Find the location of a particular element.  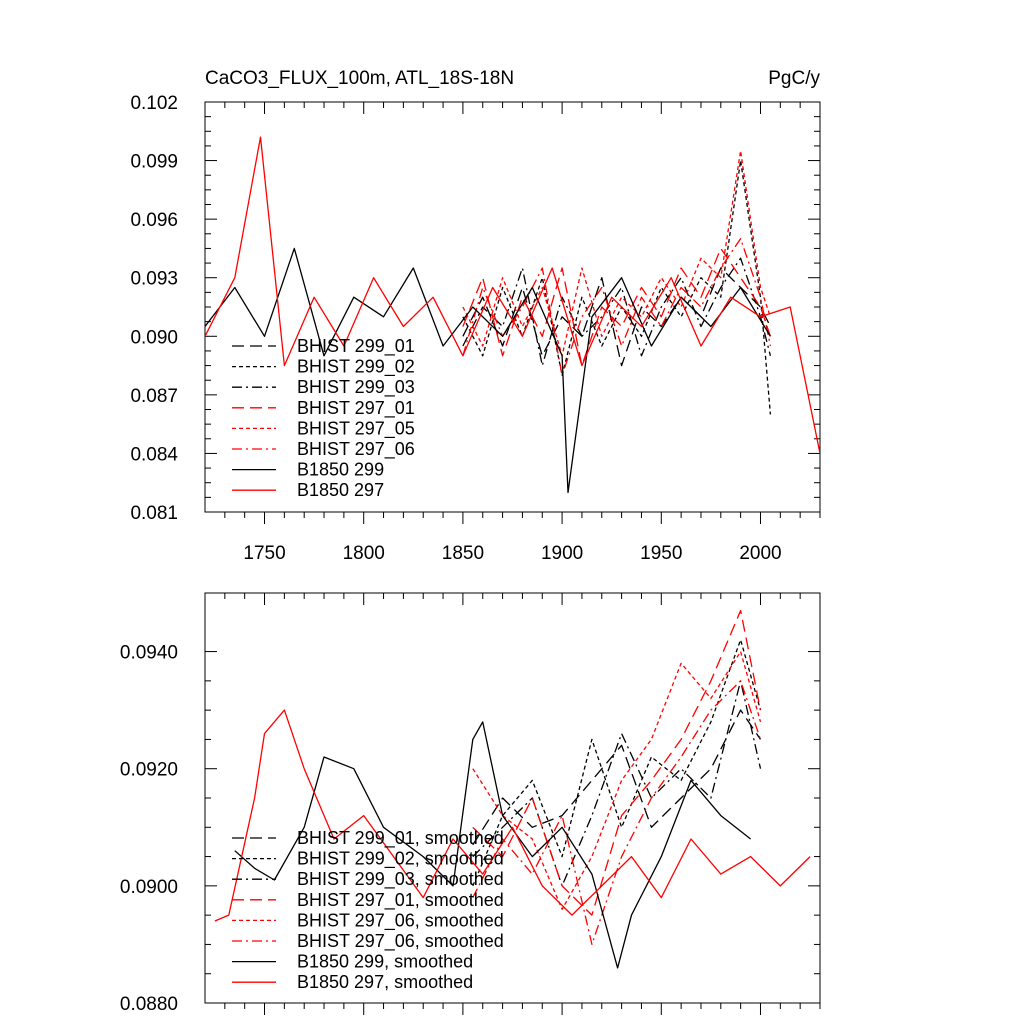

legend-label: BHIST 299_02, smoothed is located at coordinates (400, 859).